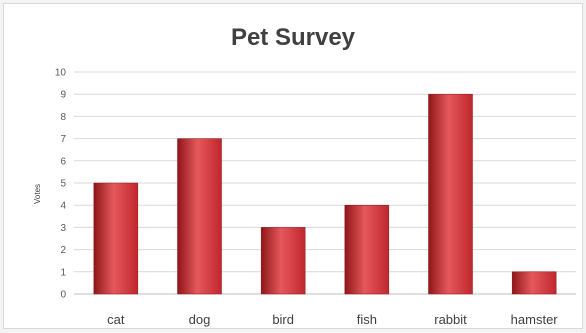 The height and width of the screenshot is (333, 586). What do you see at coordinates (63, 161) in the screenshot?
I see `y-tick-label: 6` at bounding box center [63, 161].